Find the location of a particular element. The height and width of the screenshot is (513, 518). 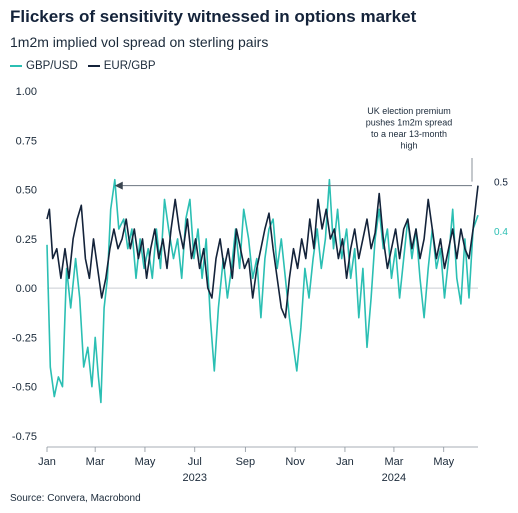

annotation-text-line: pushes 1m2m spread is located at coordinates (409, 123).